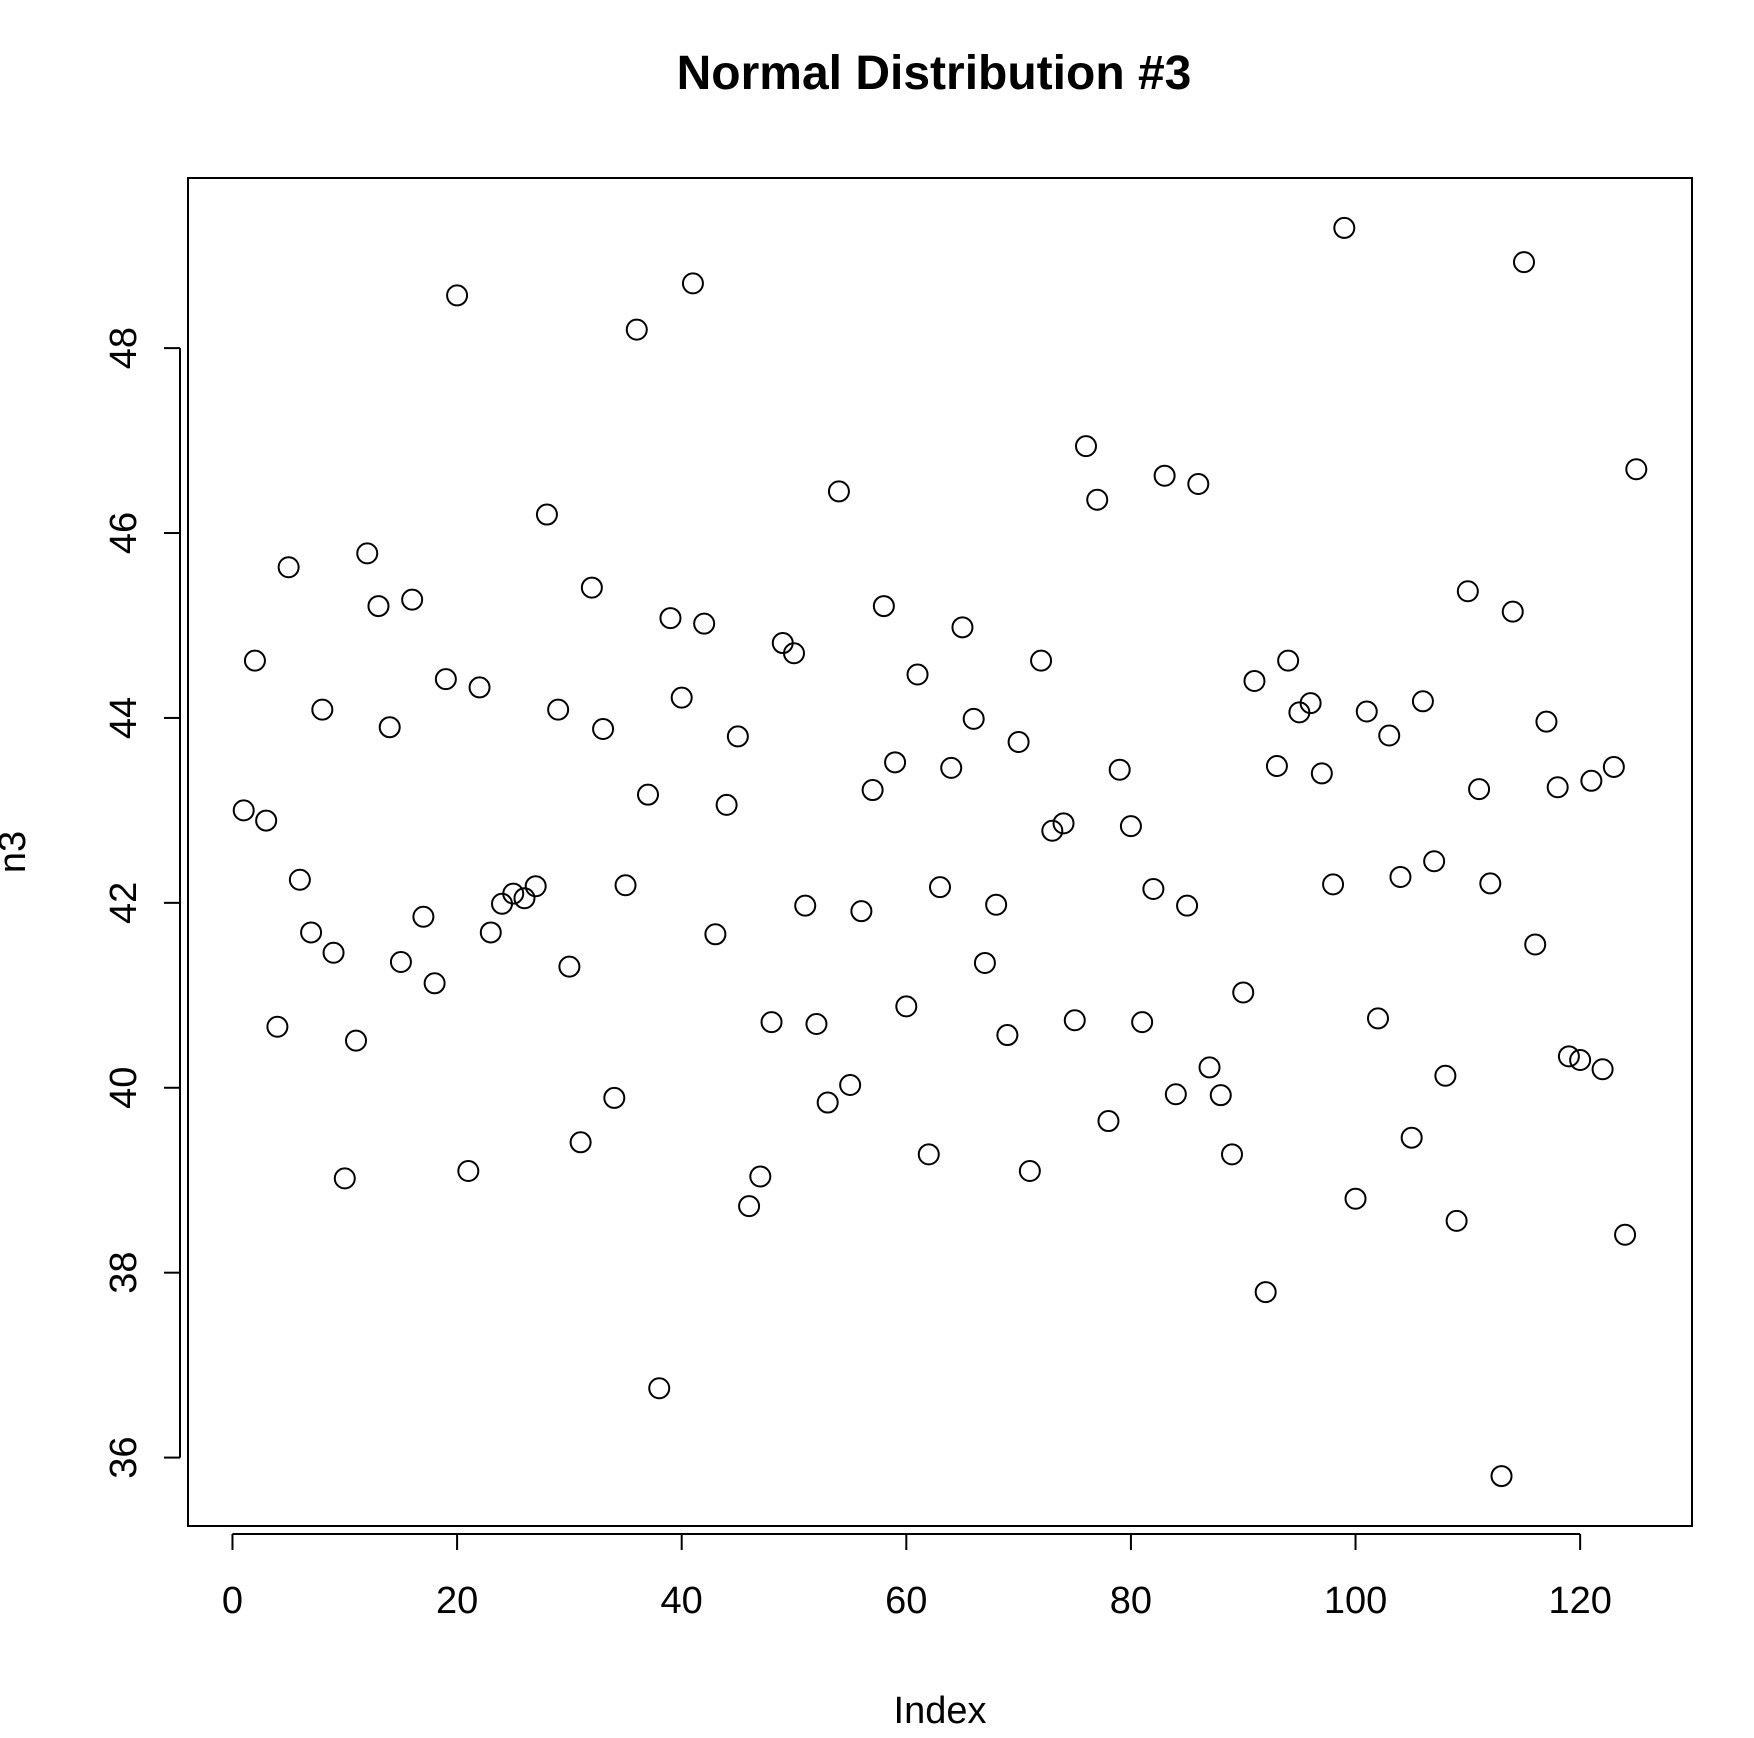 The image size is (1754, 1738). Describe the element at coordinates (124, 718) in the screenshot. I see `y-tick-label: 44` at that location.